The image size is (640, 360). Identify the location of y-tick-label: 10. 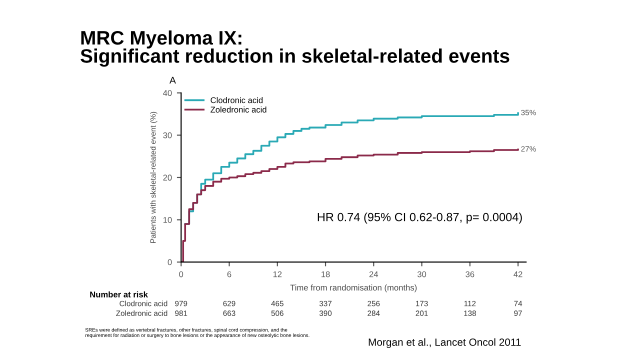
(167, 219).